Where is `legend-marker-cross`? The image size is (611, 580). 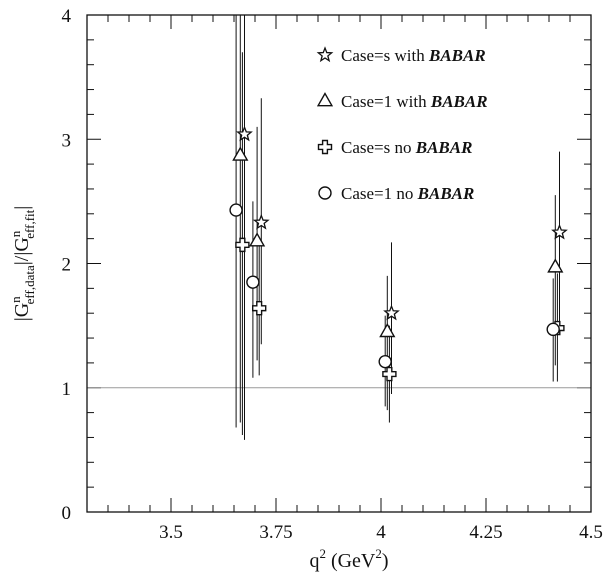 legend-marker-cross is located at coordinates (325, 147).